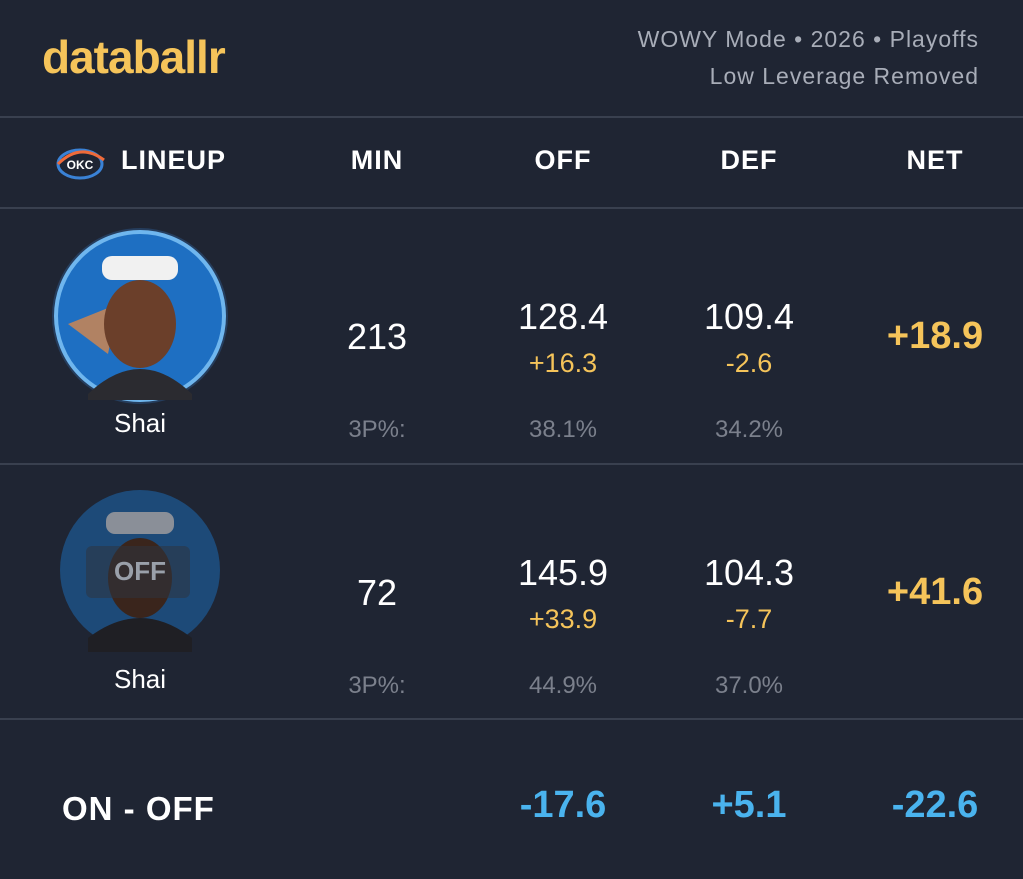 This screenshot has height=879, width=1023. Describe the element at coordinates (174, 160) in the screenshot. I see `column-header: LINEUP` at that location.